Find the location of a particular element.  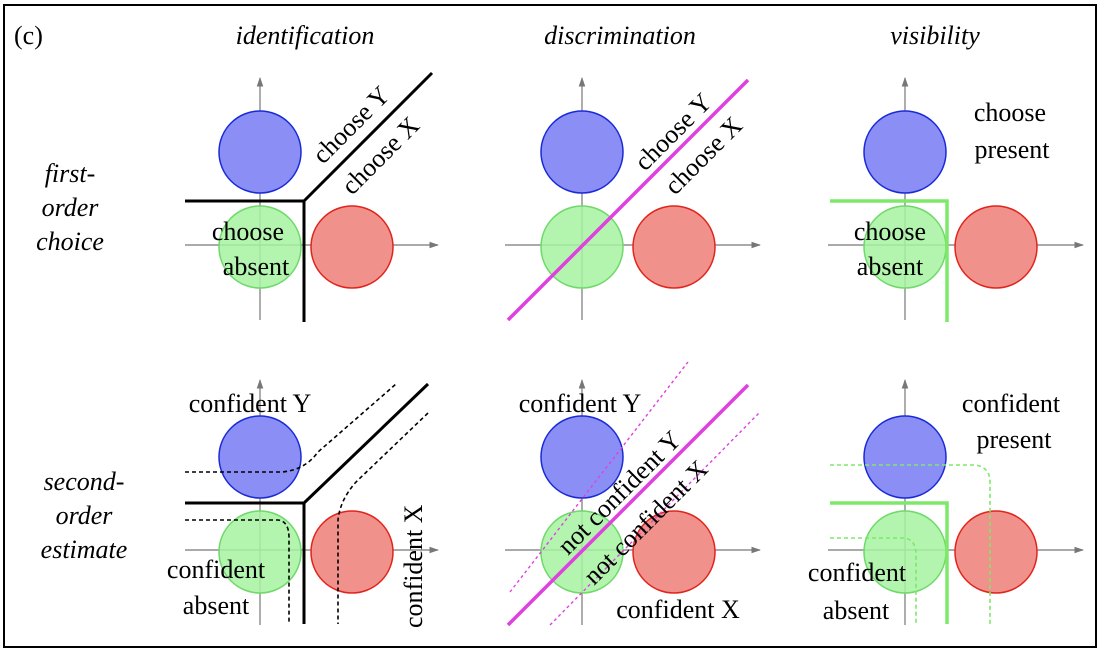

row-header-second-line2: order is located at coordinates (85, 515).